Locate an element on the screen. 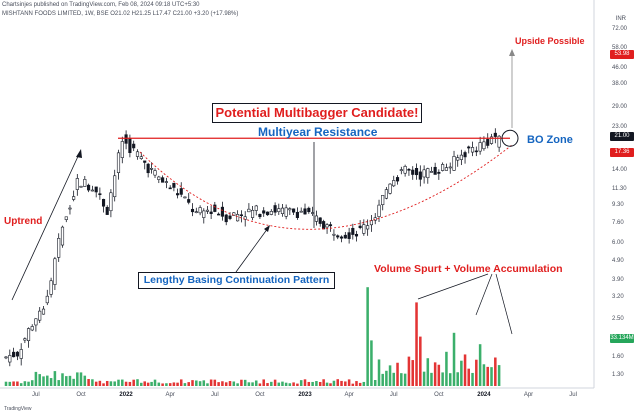 Image resolution: width=640 pixels, height=419 pixels. price-tag: 17.36 is located at coordinates (622, 153).